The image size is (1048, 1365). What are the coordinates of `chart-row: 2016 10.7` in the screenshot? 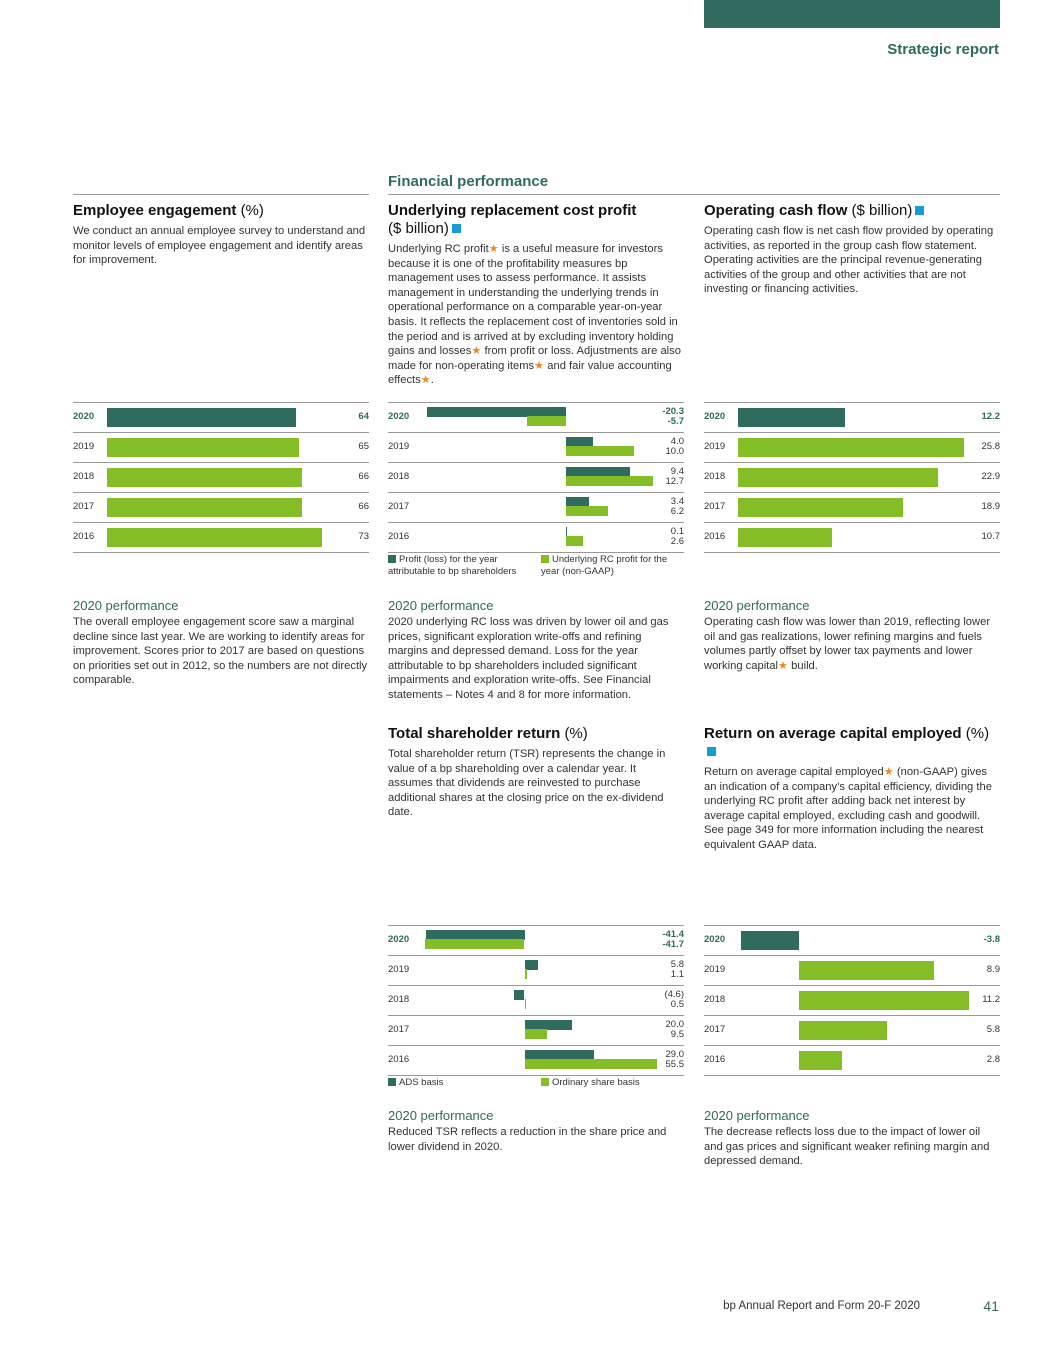 It's located at (852, 538).